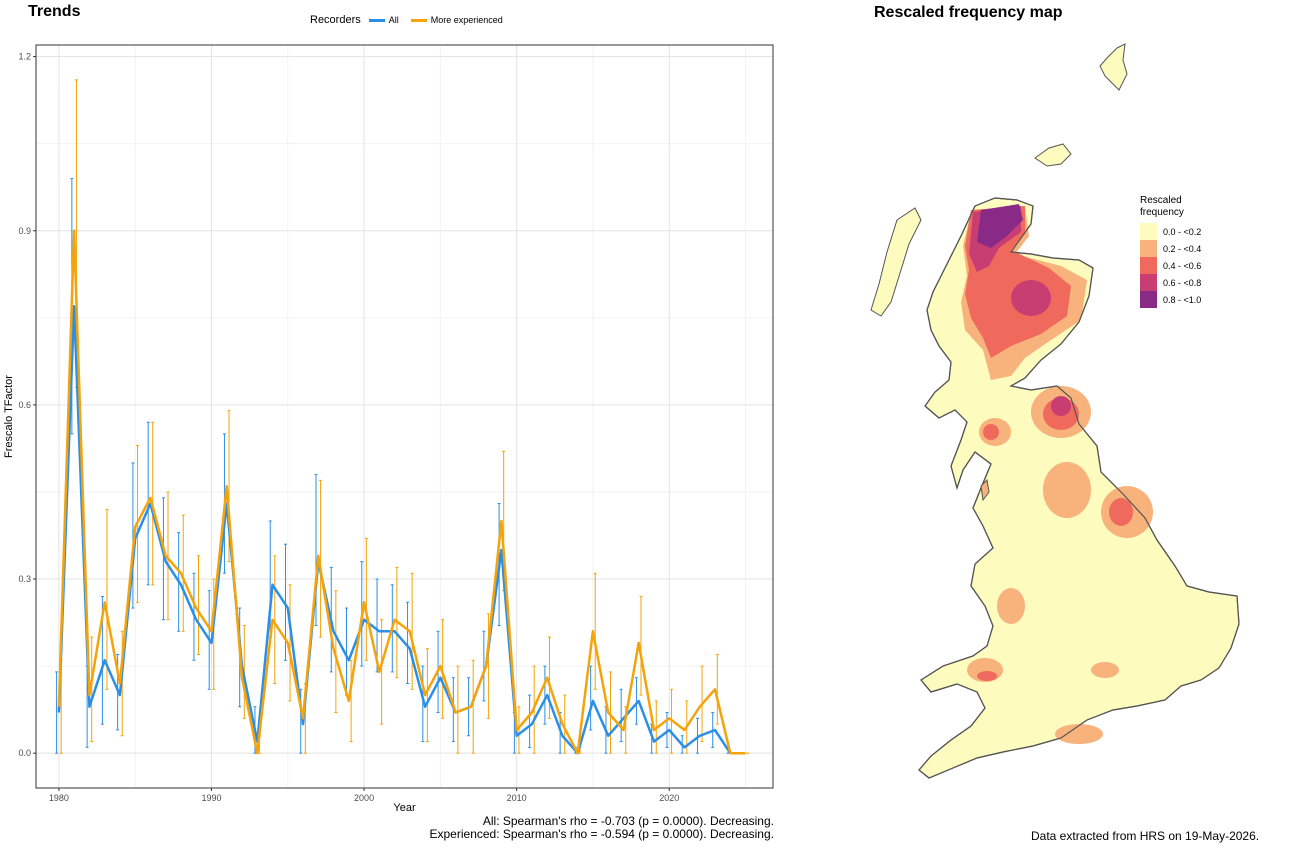 The width and height of the screenshot is (1300, 850). Describe the element at coordinates (1182, 299) in the screenshot. I see `map-legend-label: 0.8 - <1.0` at that location.